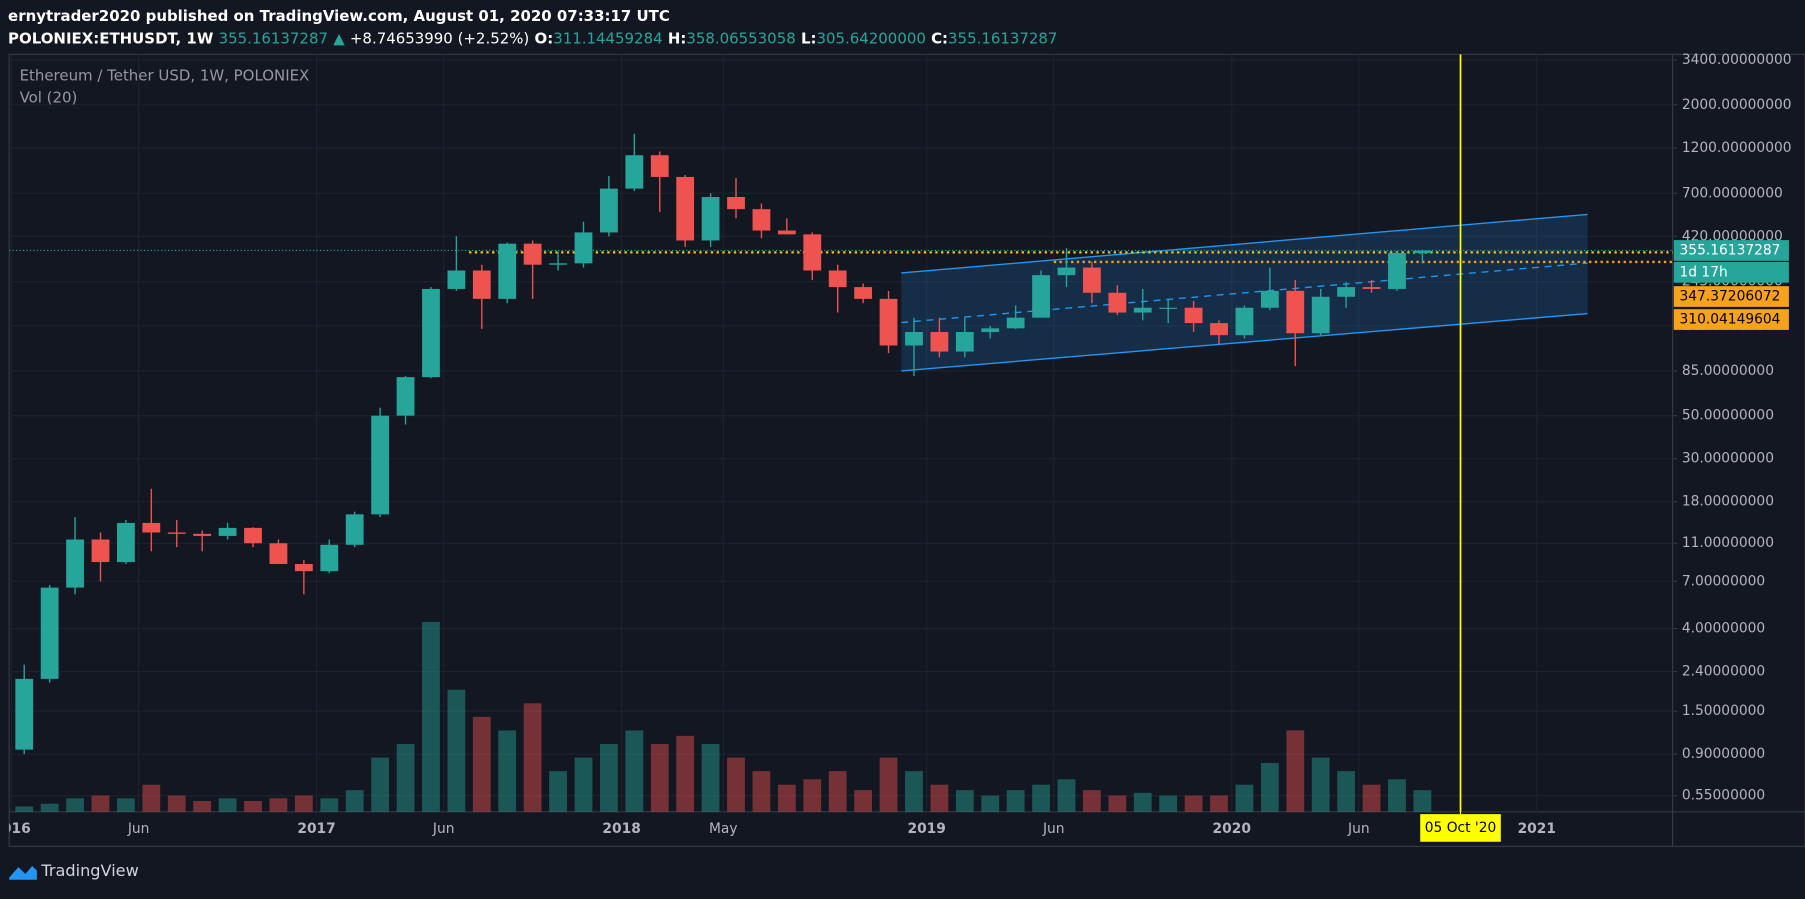  I want to click on x-tick-label: 2020, so click(1232, 829).